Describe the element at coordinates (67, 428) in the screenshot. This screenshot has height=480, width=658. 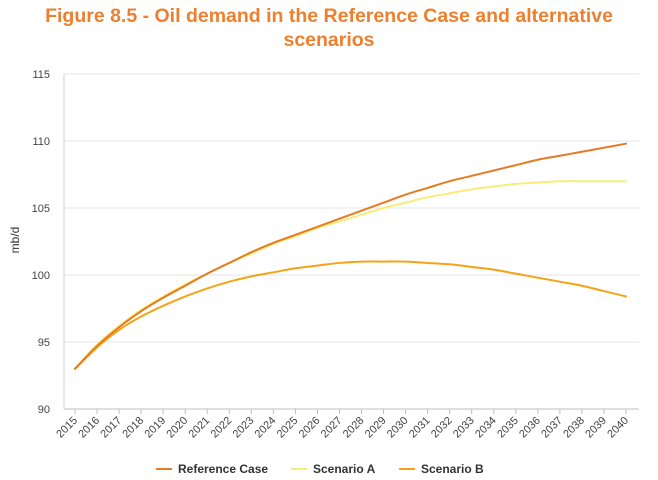
I see `x-tick-label-2015: 2015` at that location.